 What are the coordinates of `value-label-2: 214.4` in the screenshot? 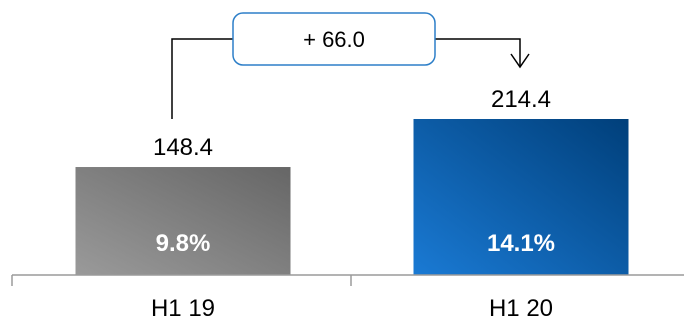 It's located at (521, 99).